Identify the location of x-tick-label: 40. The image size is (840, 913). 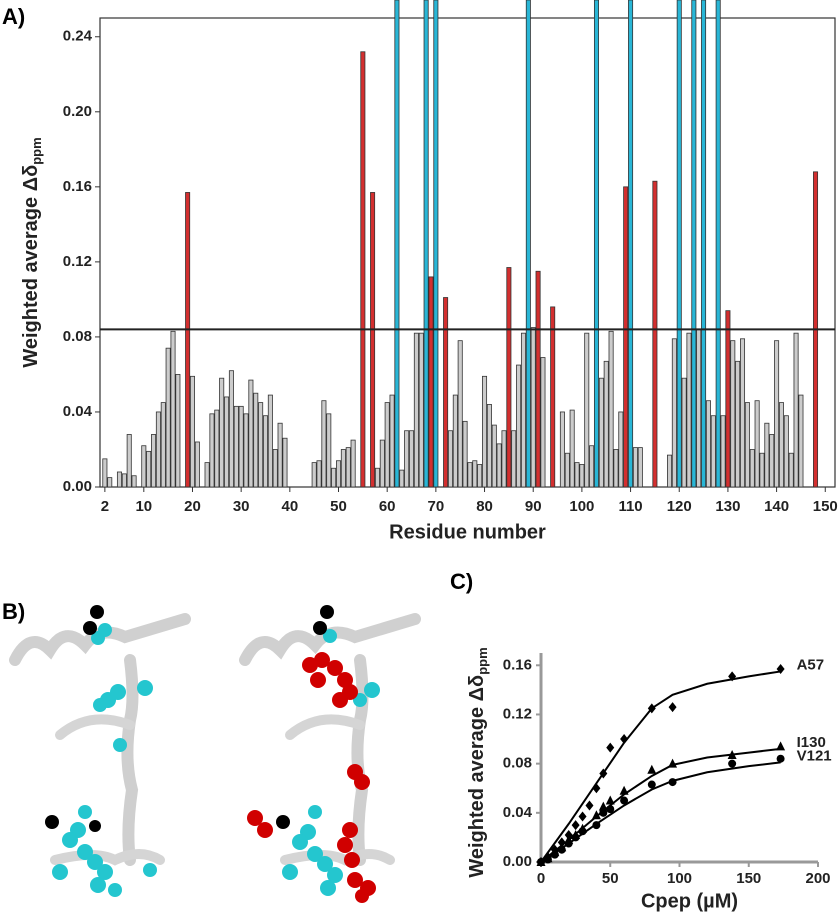
(289, 506).